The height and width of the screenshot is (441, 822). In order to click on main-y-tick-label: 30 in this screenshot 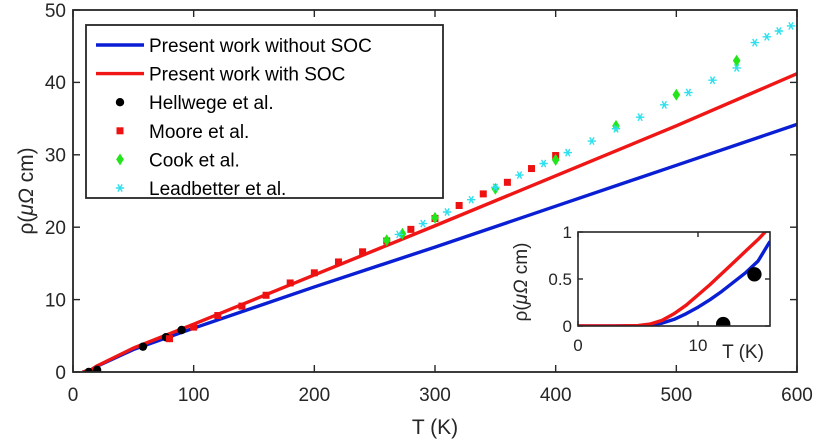, I will do `click(55, 156)`.